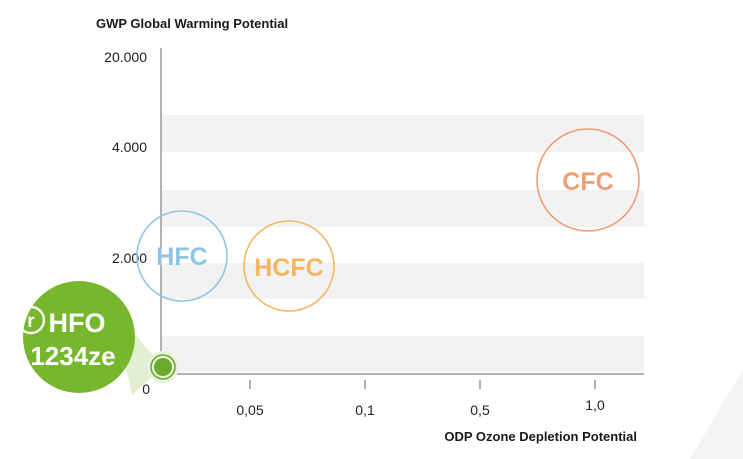 The height and width of the screenshot is (459, 743). What do you see at coordinates (365, 410) in the screenshot?
I see `x-tick-label: 0,1` at bounding box center [365, 410].